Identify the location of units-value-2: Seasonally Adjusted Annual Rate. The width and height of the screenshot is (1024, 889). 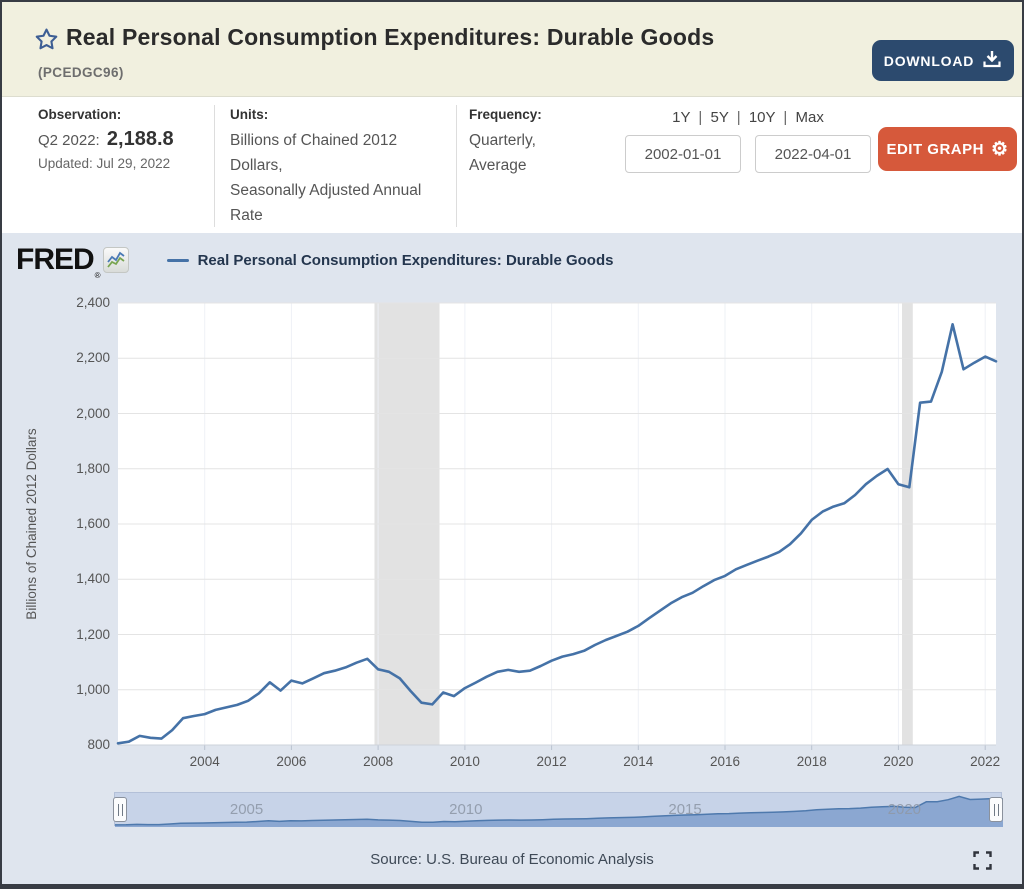
(326, 203).